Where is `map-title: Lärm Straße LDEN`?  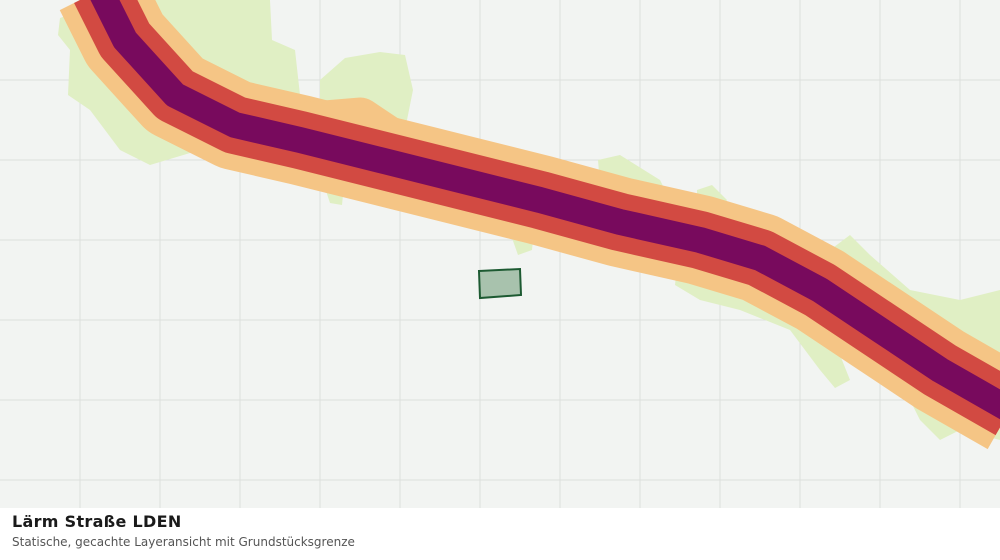 map-title: Lärm Straße LDEN is located at coordinates (97, 521).